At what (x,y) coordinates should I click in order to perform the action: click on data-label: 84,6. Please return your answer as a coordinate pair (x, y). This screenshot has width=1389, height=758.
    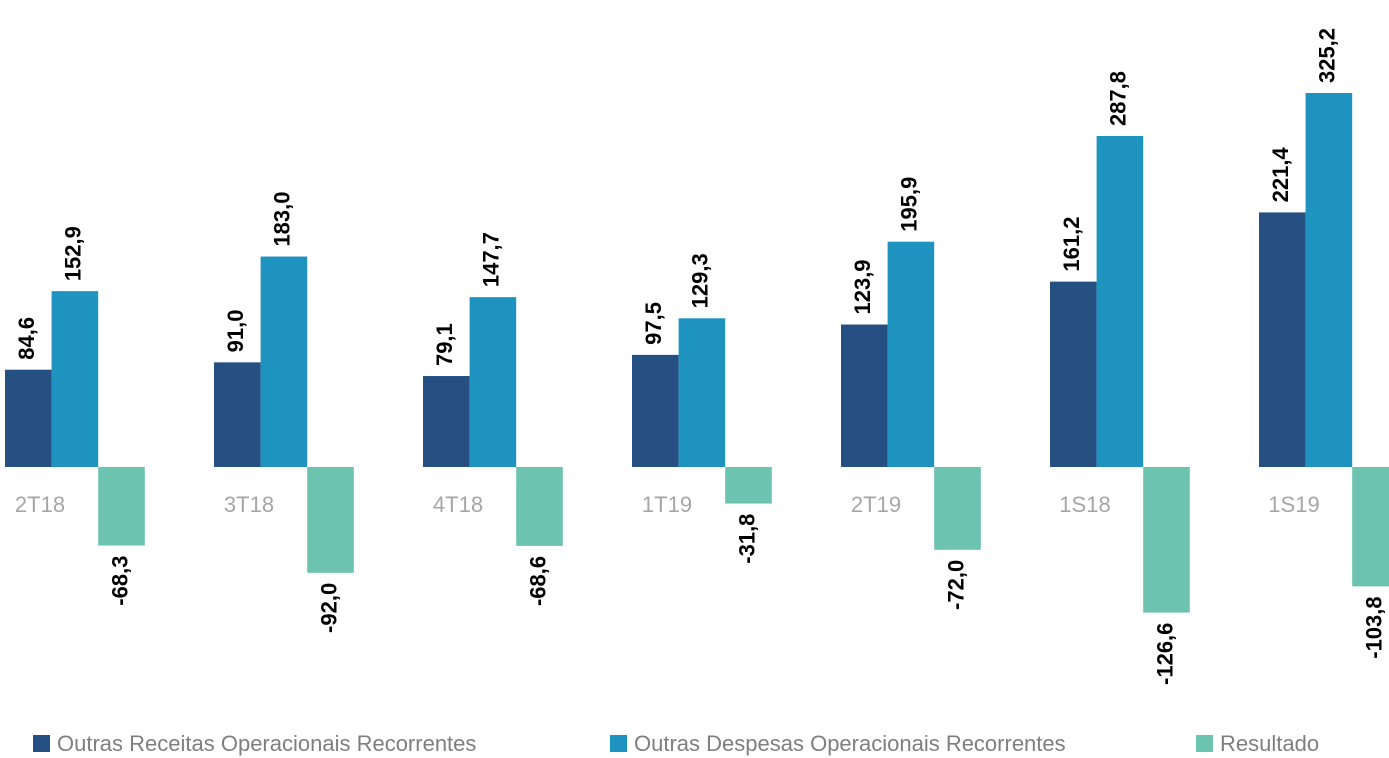
    Looking at the image, I should click on (26, 338).